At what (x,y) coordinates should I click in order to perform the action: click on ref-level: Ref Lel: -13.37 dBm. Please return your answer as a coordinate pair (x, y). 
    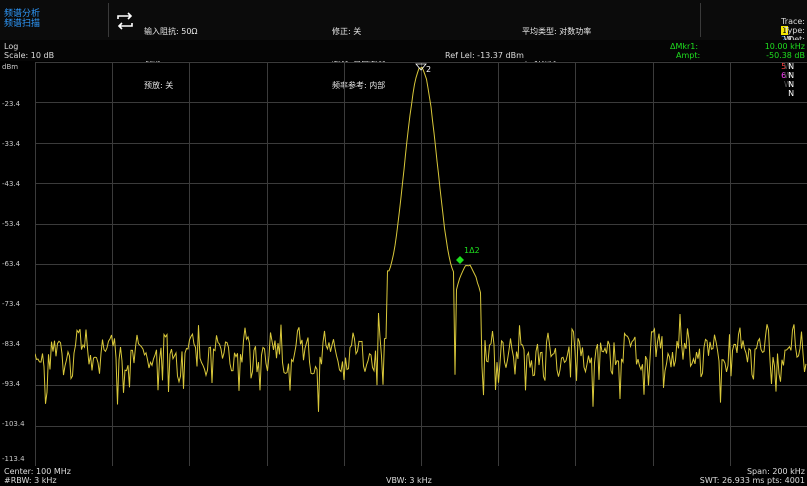
    Looking at the image, I should click on (484, 55).